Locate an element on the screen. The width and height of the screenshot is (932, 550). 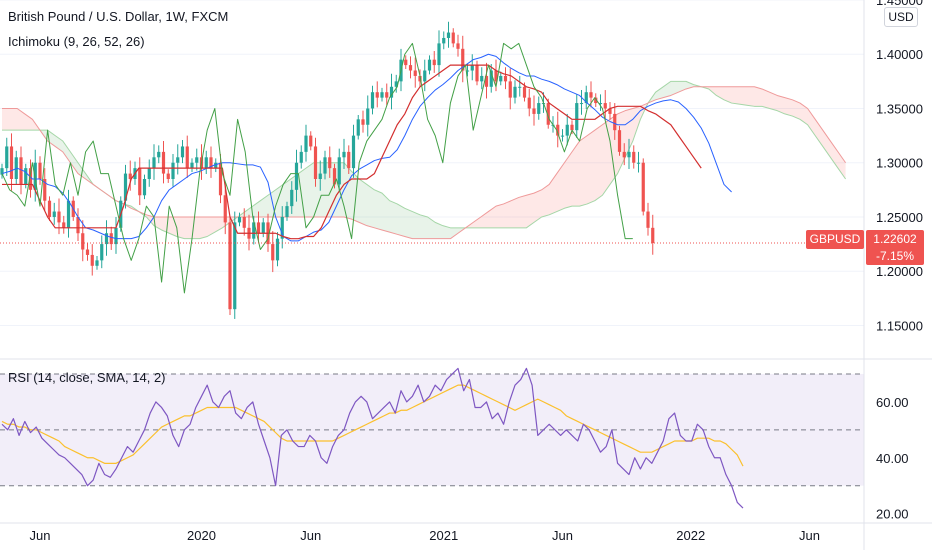
price-tick-label: 1.35000 is located at coordinates (899, 108).